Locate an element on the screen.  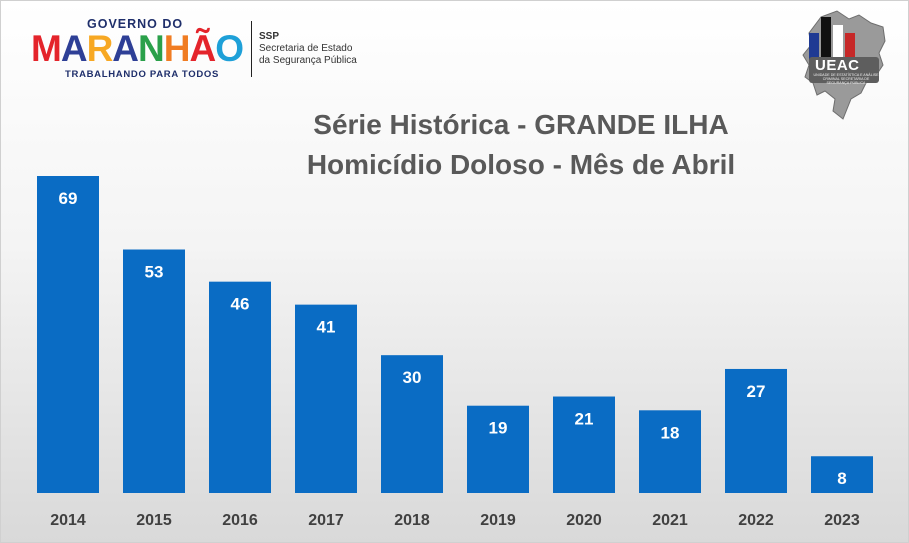
data-label-2018: 30 is located at coordinates (412, 377).